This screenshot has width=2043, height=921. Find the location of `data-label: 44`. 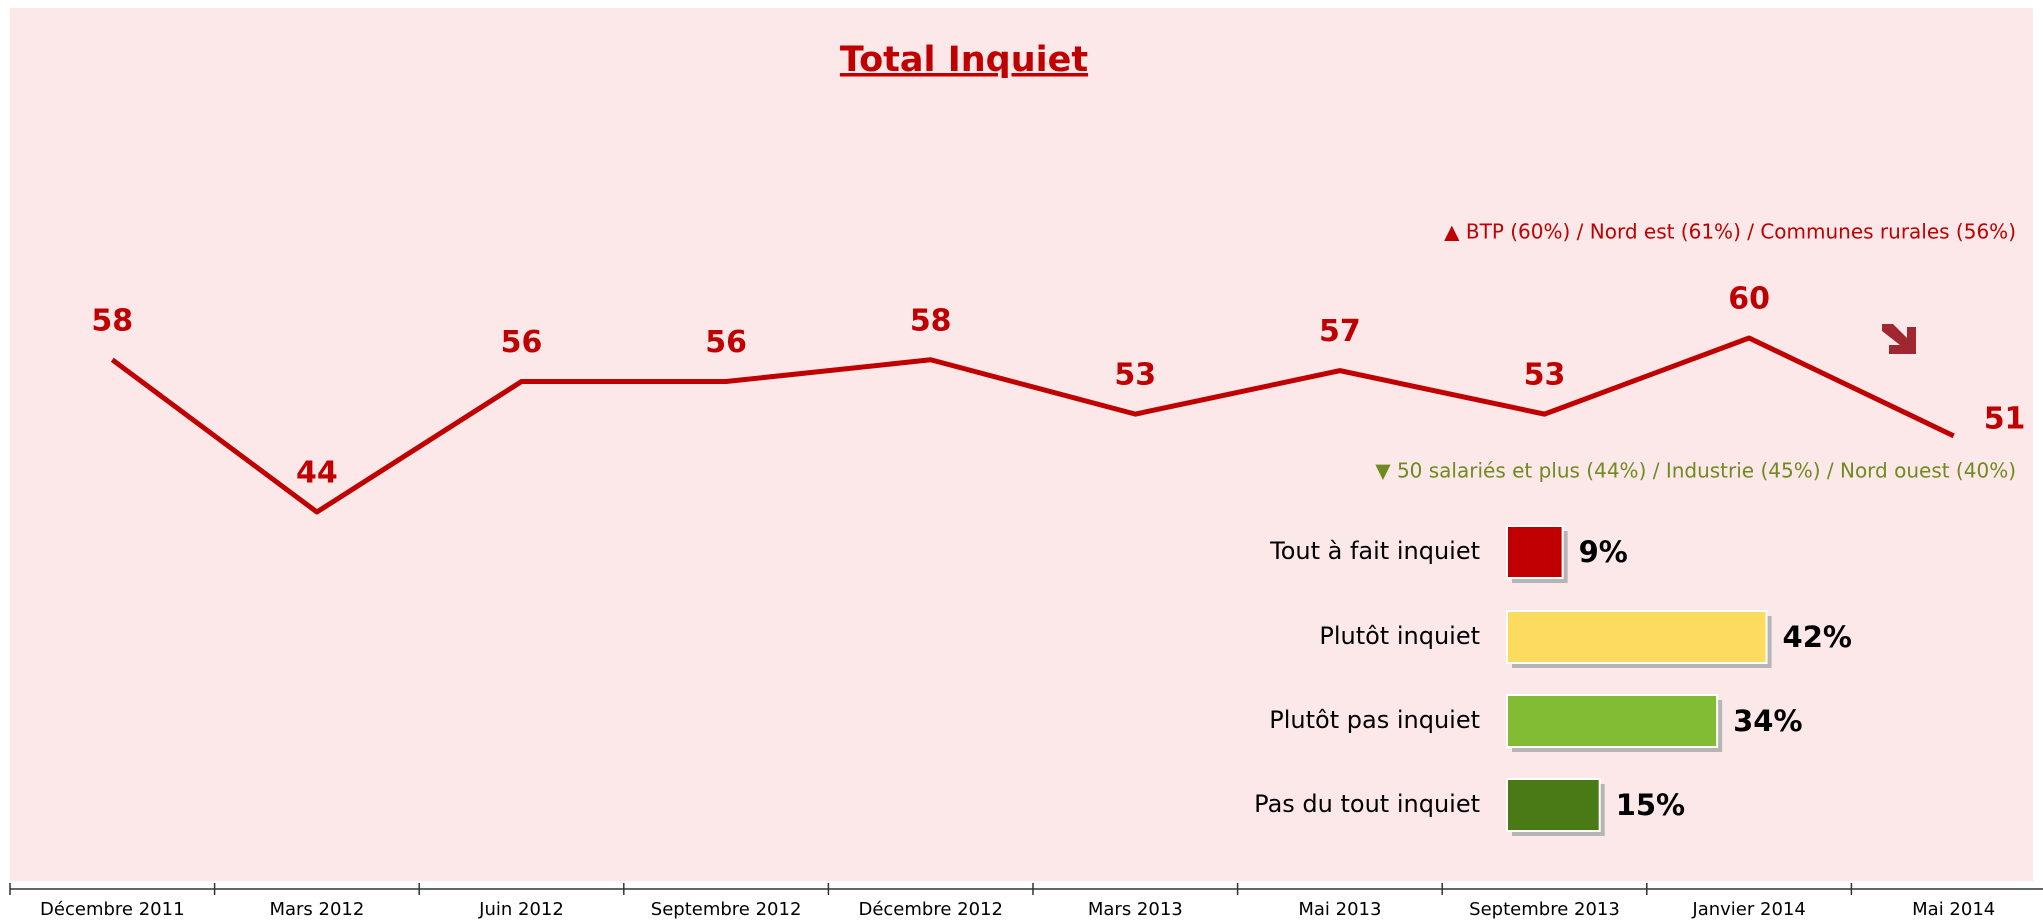

data-label: 44 is located at coordinates (317, 473).